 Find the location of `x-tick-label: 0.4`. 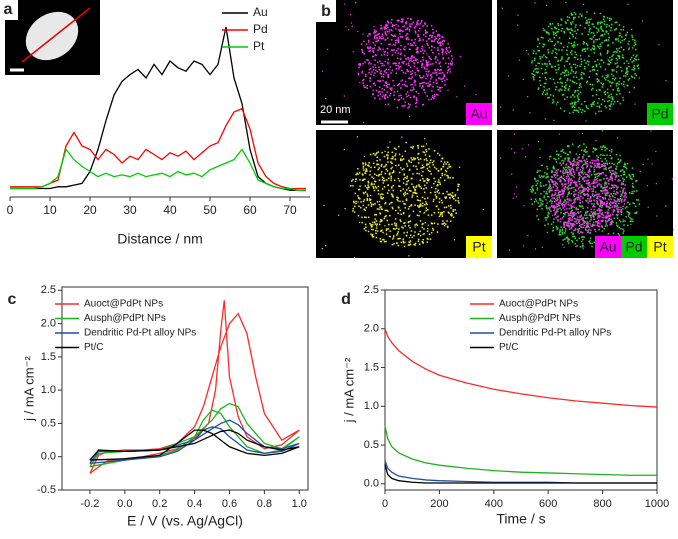

x-tick-label: 0.4 is located at coordinates (194, 504).